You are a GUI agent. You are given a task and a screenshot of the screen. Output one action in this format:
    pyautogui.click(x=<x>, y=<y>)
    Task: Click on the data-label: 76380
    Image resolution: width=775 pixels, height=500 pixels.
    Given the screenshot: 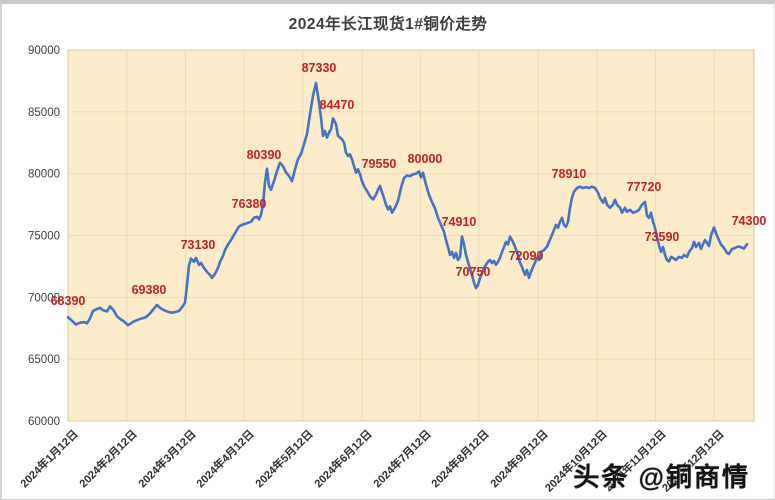 What is the action you would take?
    pyautogui.click(x=249, y=204)
    